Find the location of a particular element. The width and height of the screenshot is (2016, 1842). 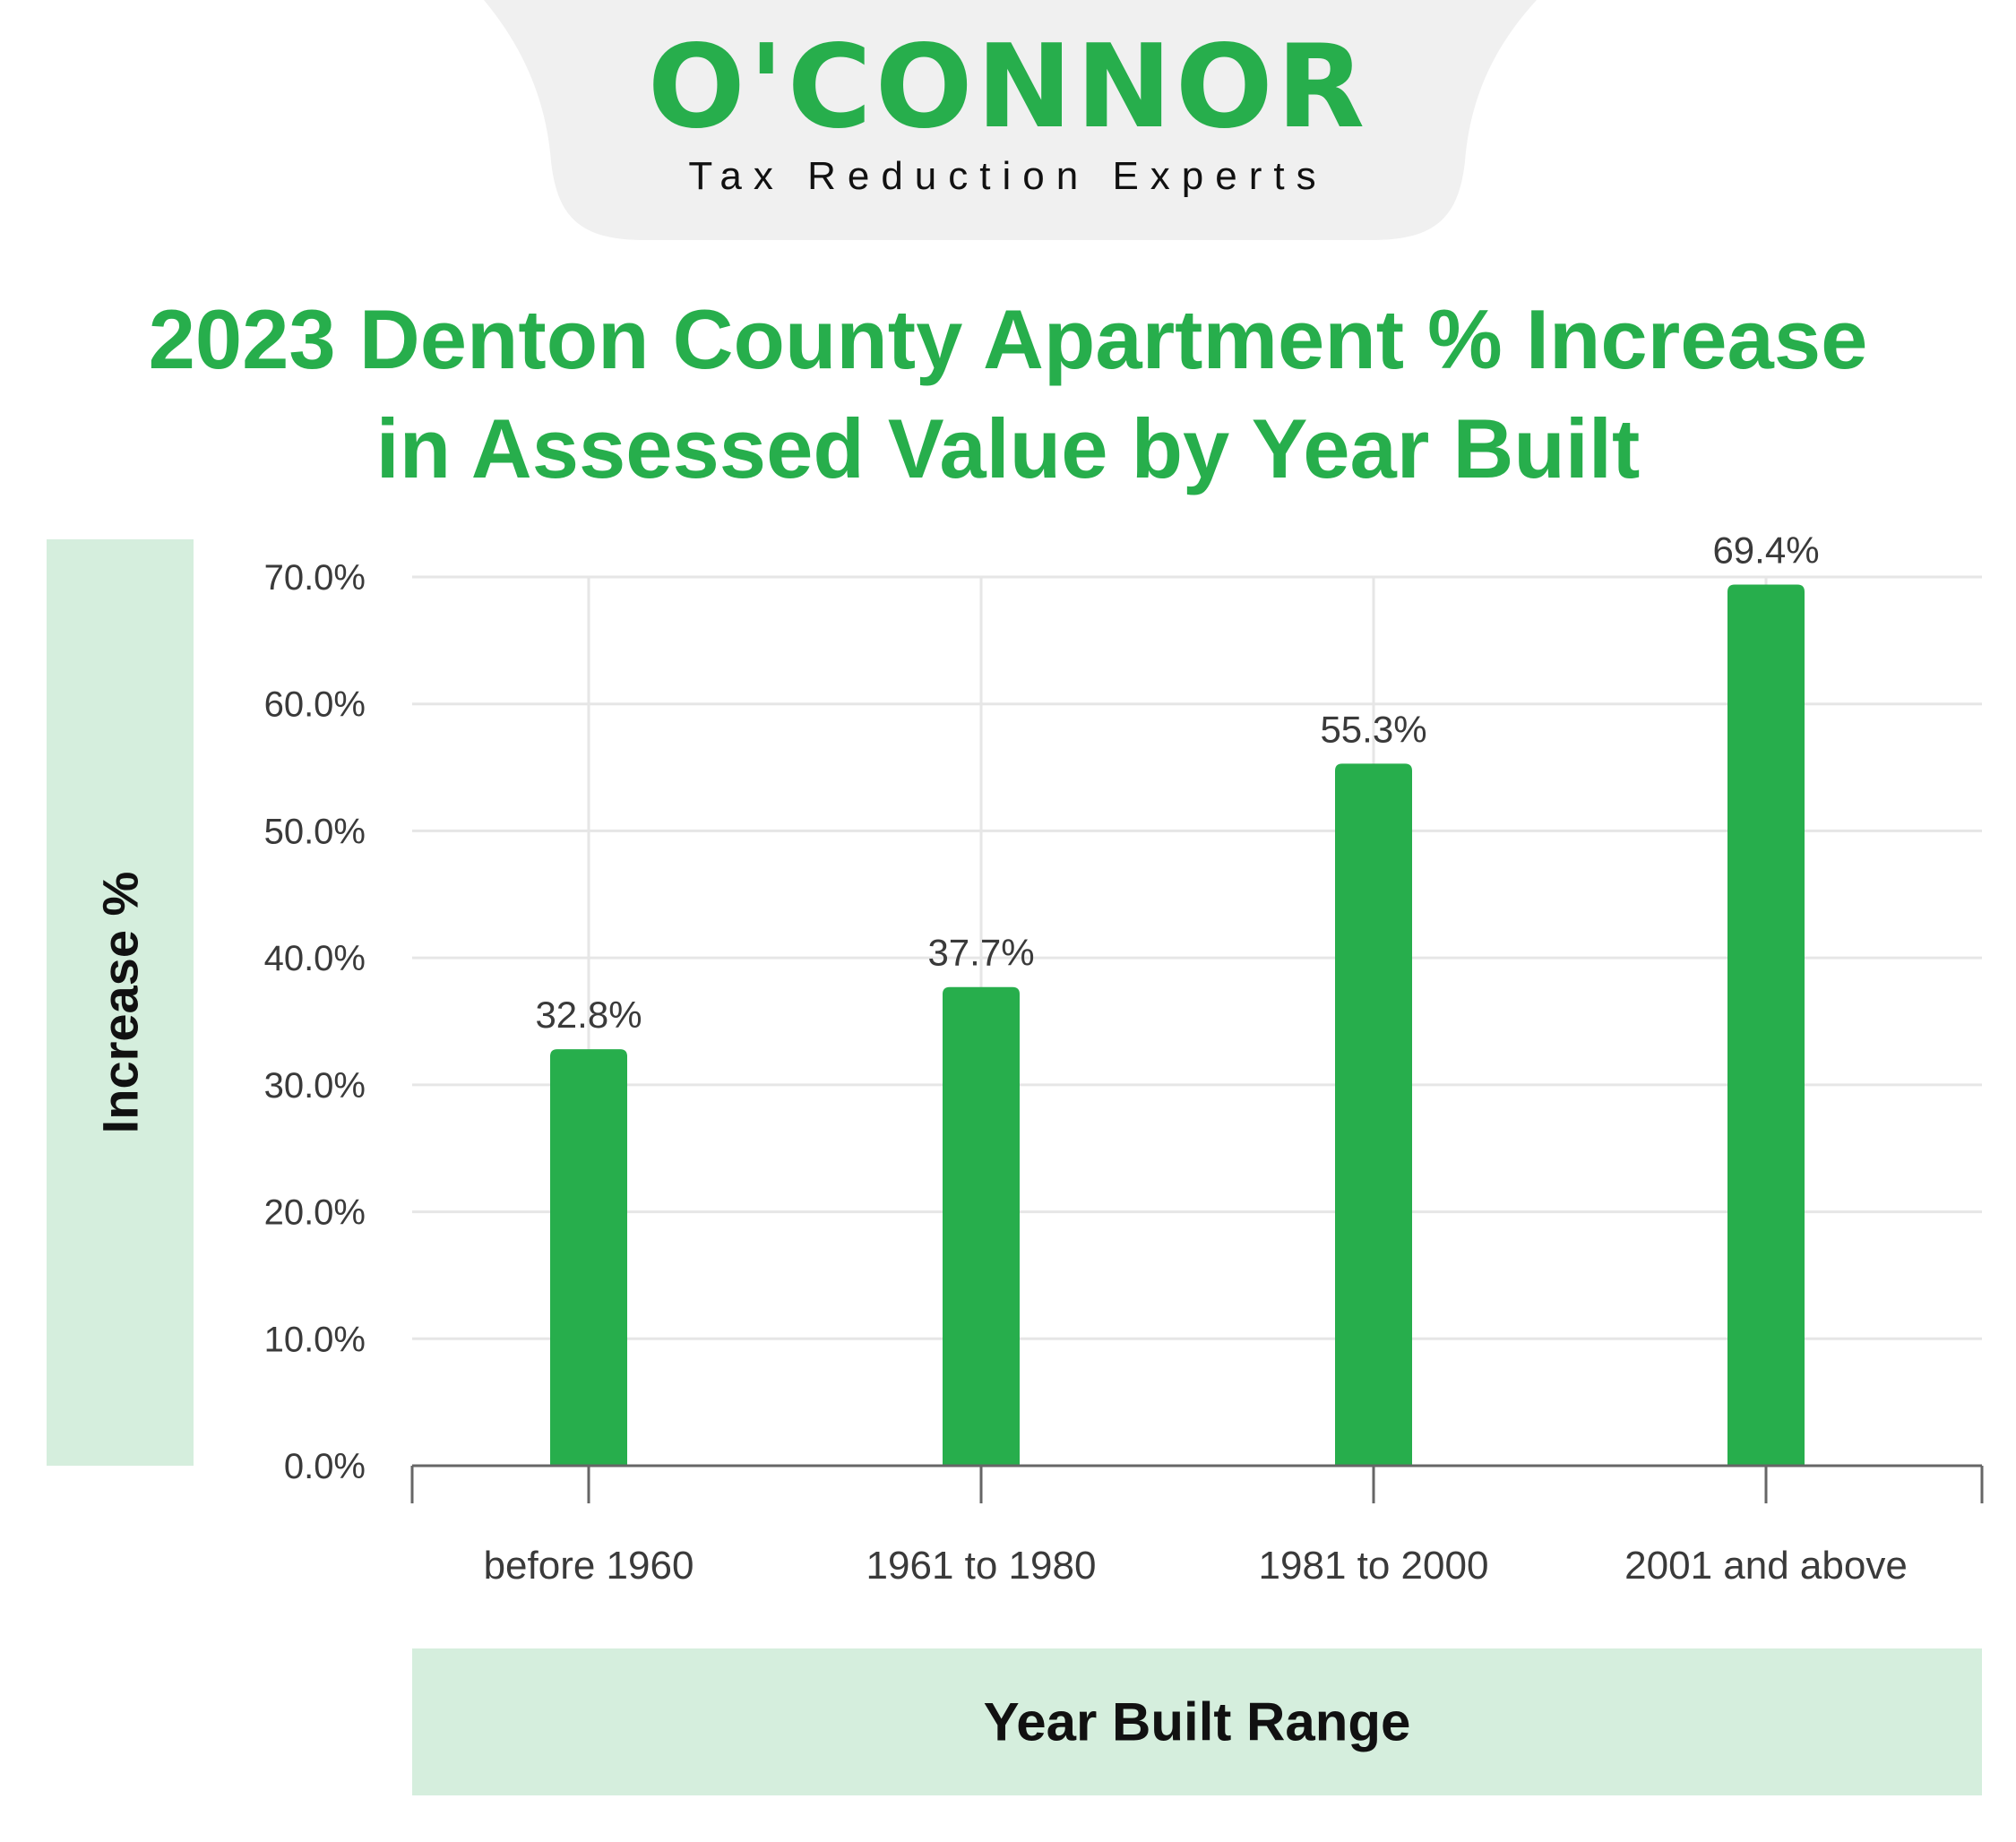

company-tagline: Tax Reduction Experts is located at coordinates (1008, 176).